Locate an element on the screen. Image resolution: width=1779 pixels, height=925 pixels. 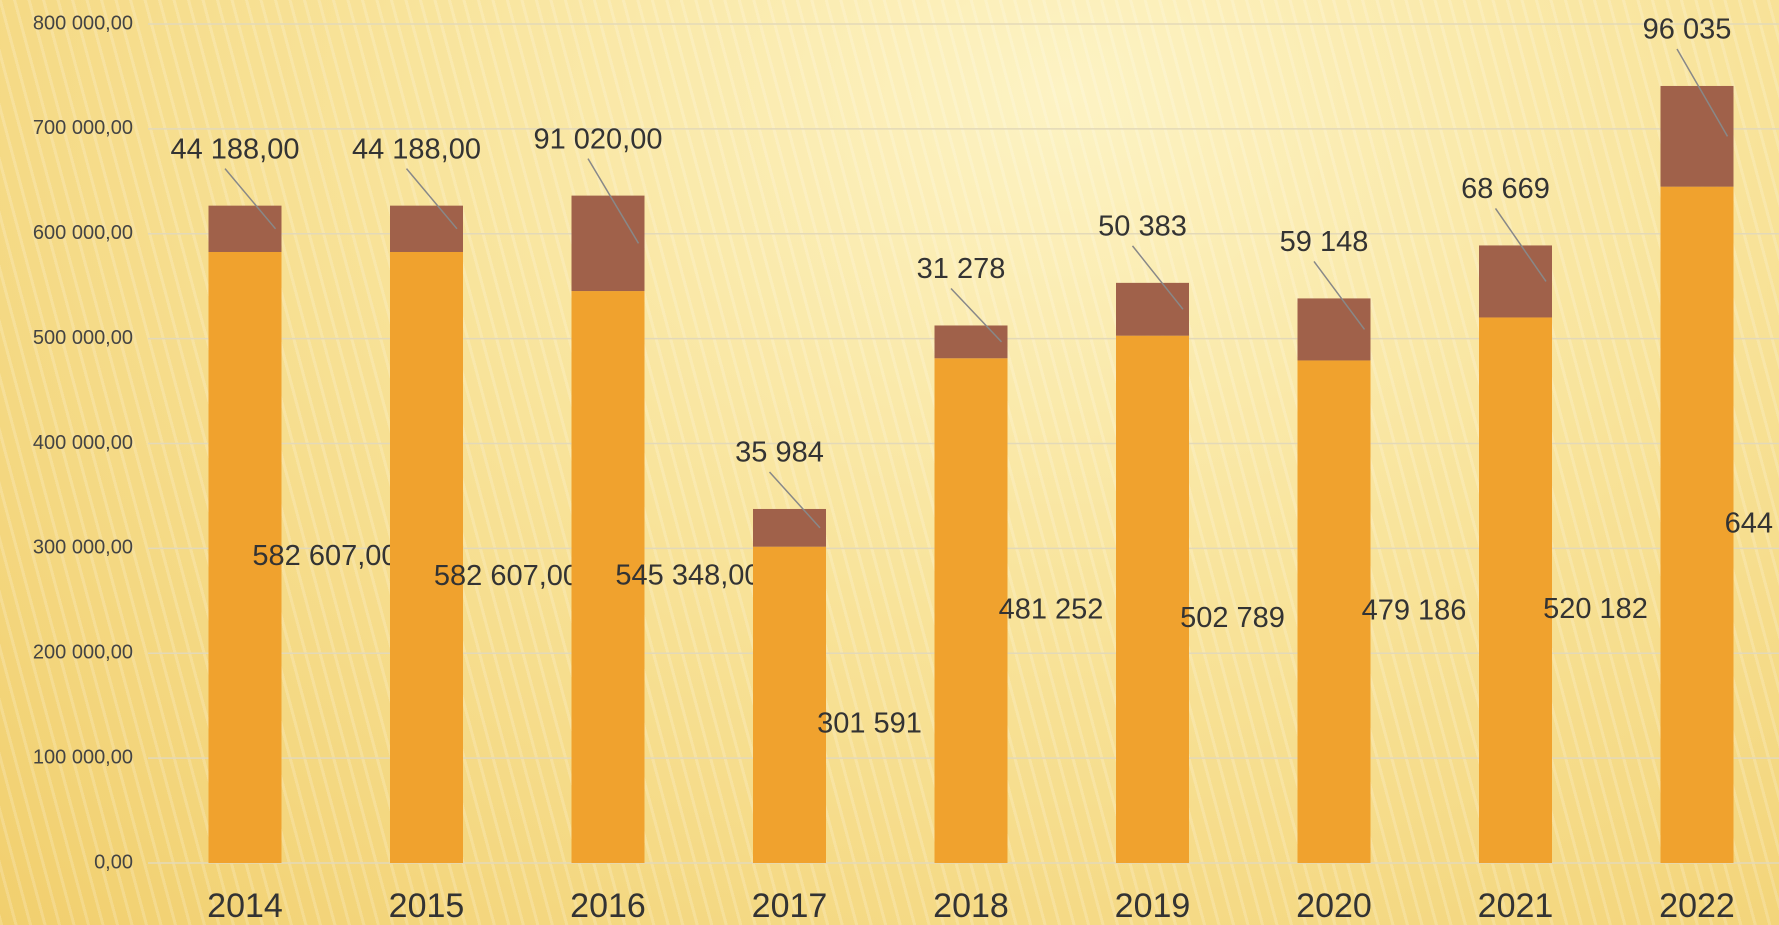
data-label: 50 383 is located at coordinates (1142, 227).